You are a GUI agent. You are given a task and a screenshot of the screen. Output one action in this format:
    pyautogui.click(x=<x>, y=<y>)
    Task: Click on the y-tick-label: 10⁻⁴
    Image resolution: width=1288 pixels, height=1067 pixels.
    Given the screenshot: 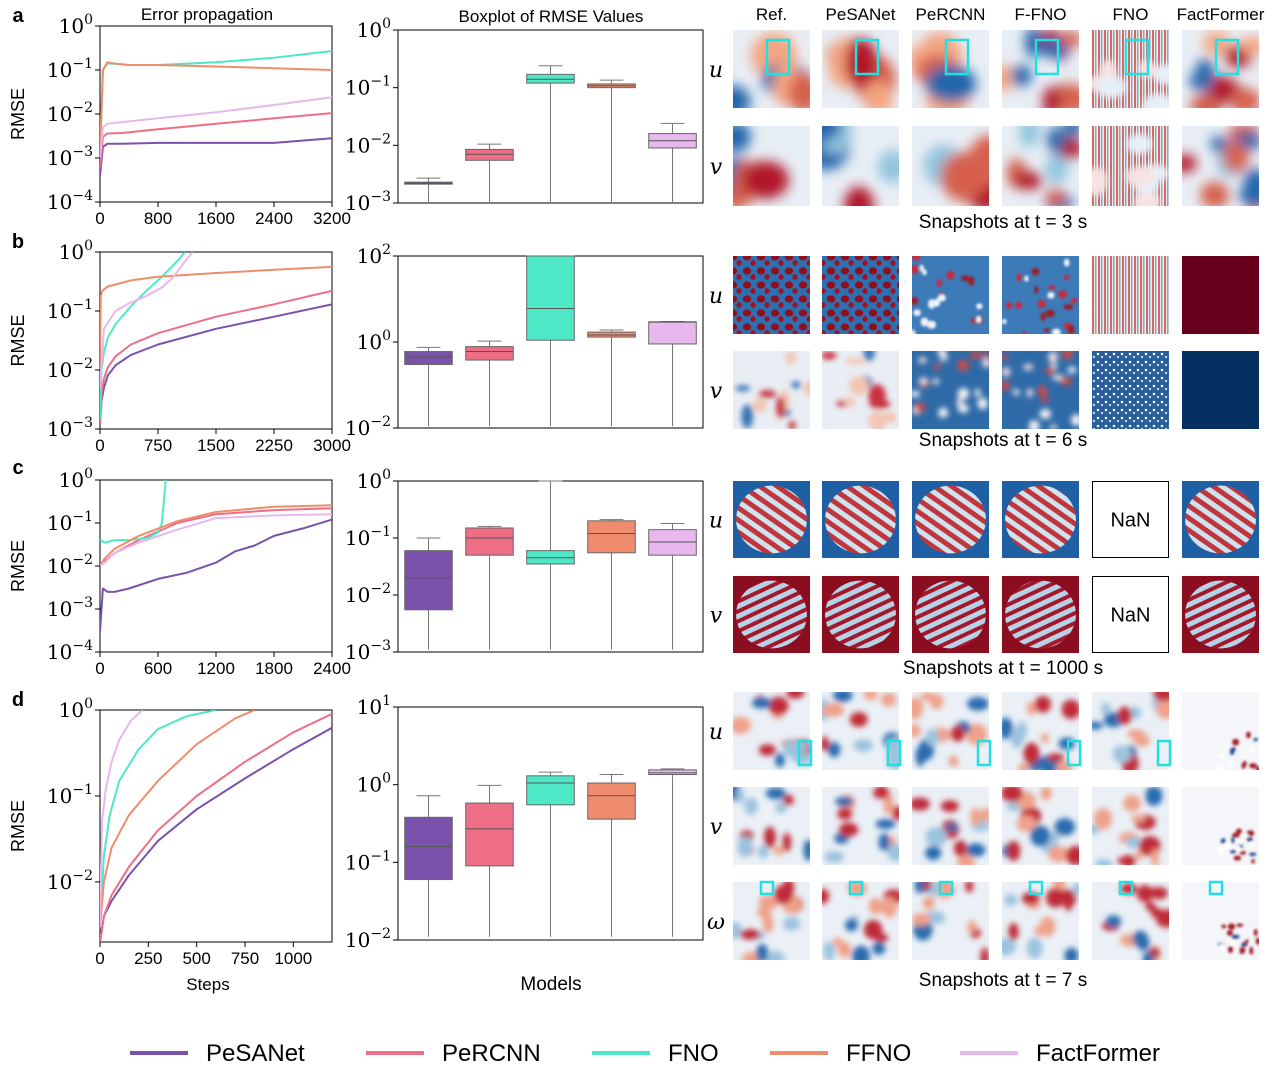 What is the action you would take?
    pyautogui.click(x=70, y=201)
    